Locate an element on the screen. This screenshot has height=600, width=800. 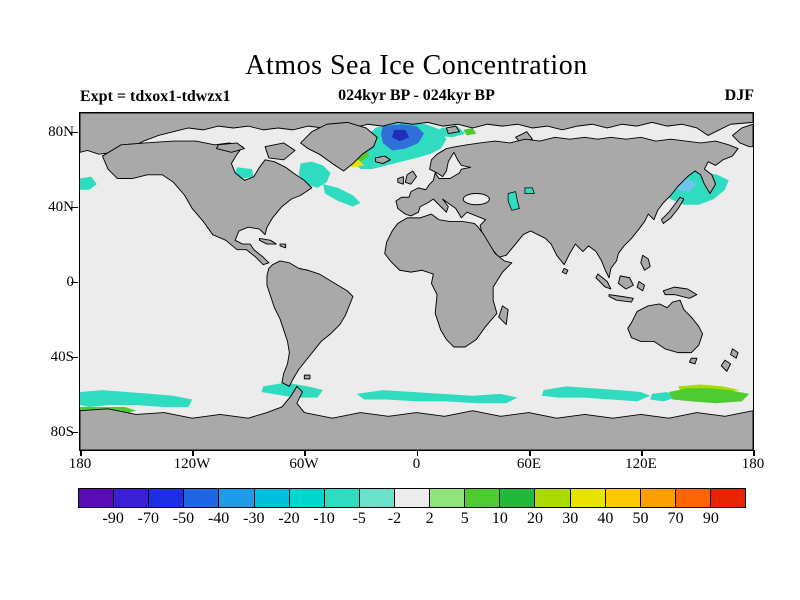
colorbar-tick-label: -70 is located at coordinates (148, 518).